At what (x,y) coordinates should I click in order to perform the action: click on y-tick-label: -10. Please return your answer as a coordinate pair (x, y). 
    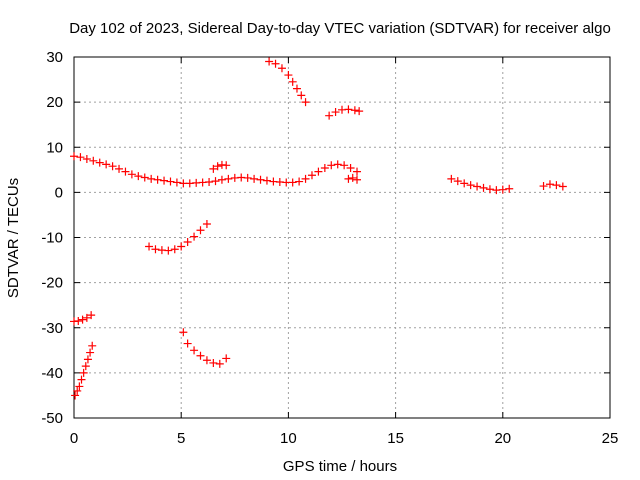
    Looking at the image, I should click on (52, 238).